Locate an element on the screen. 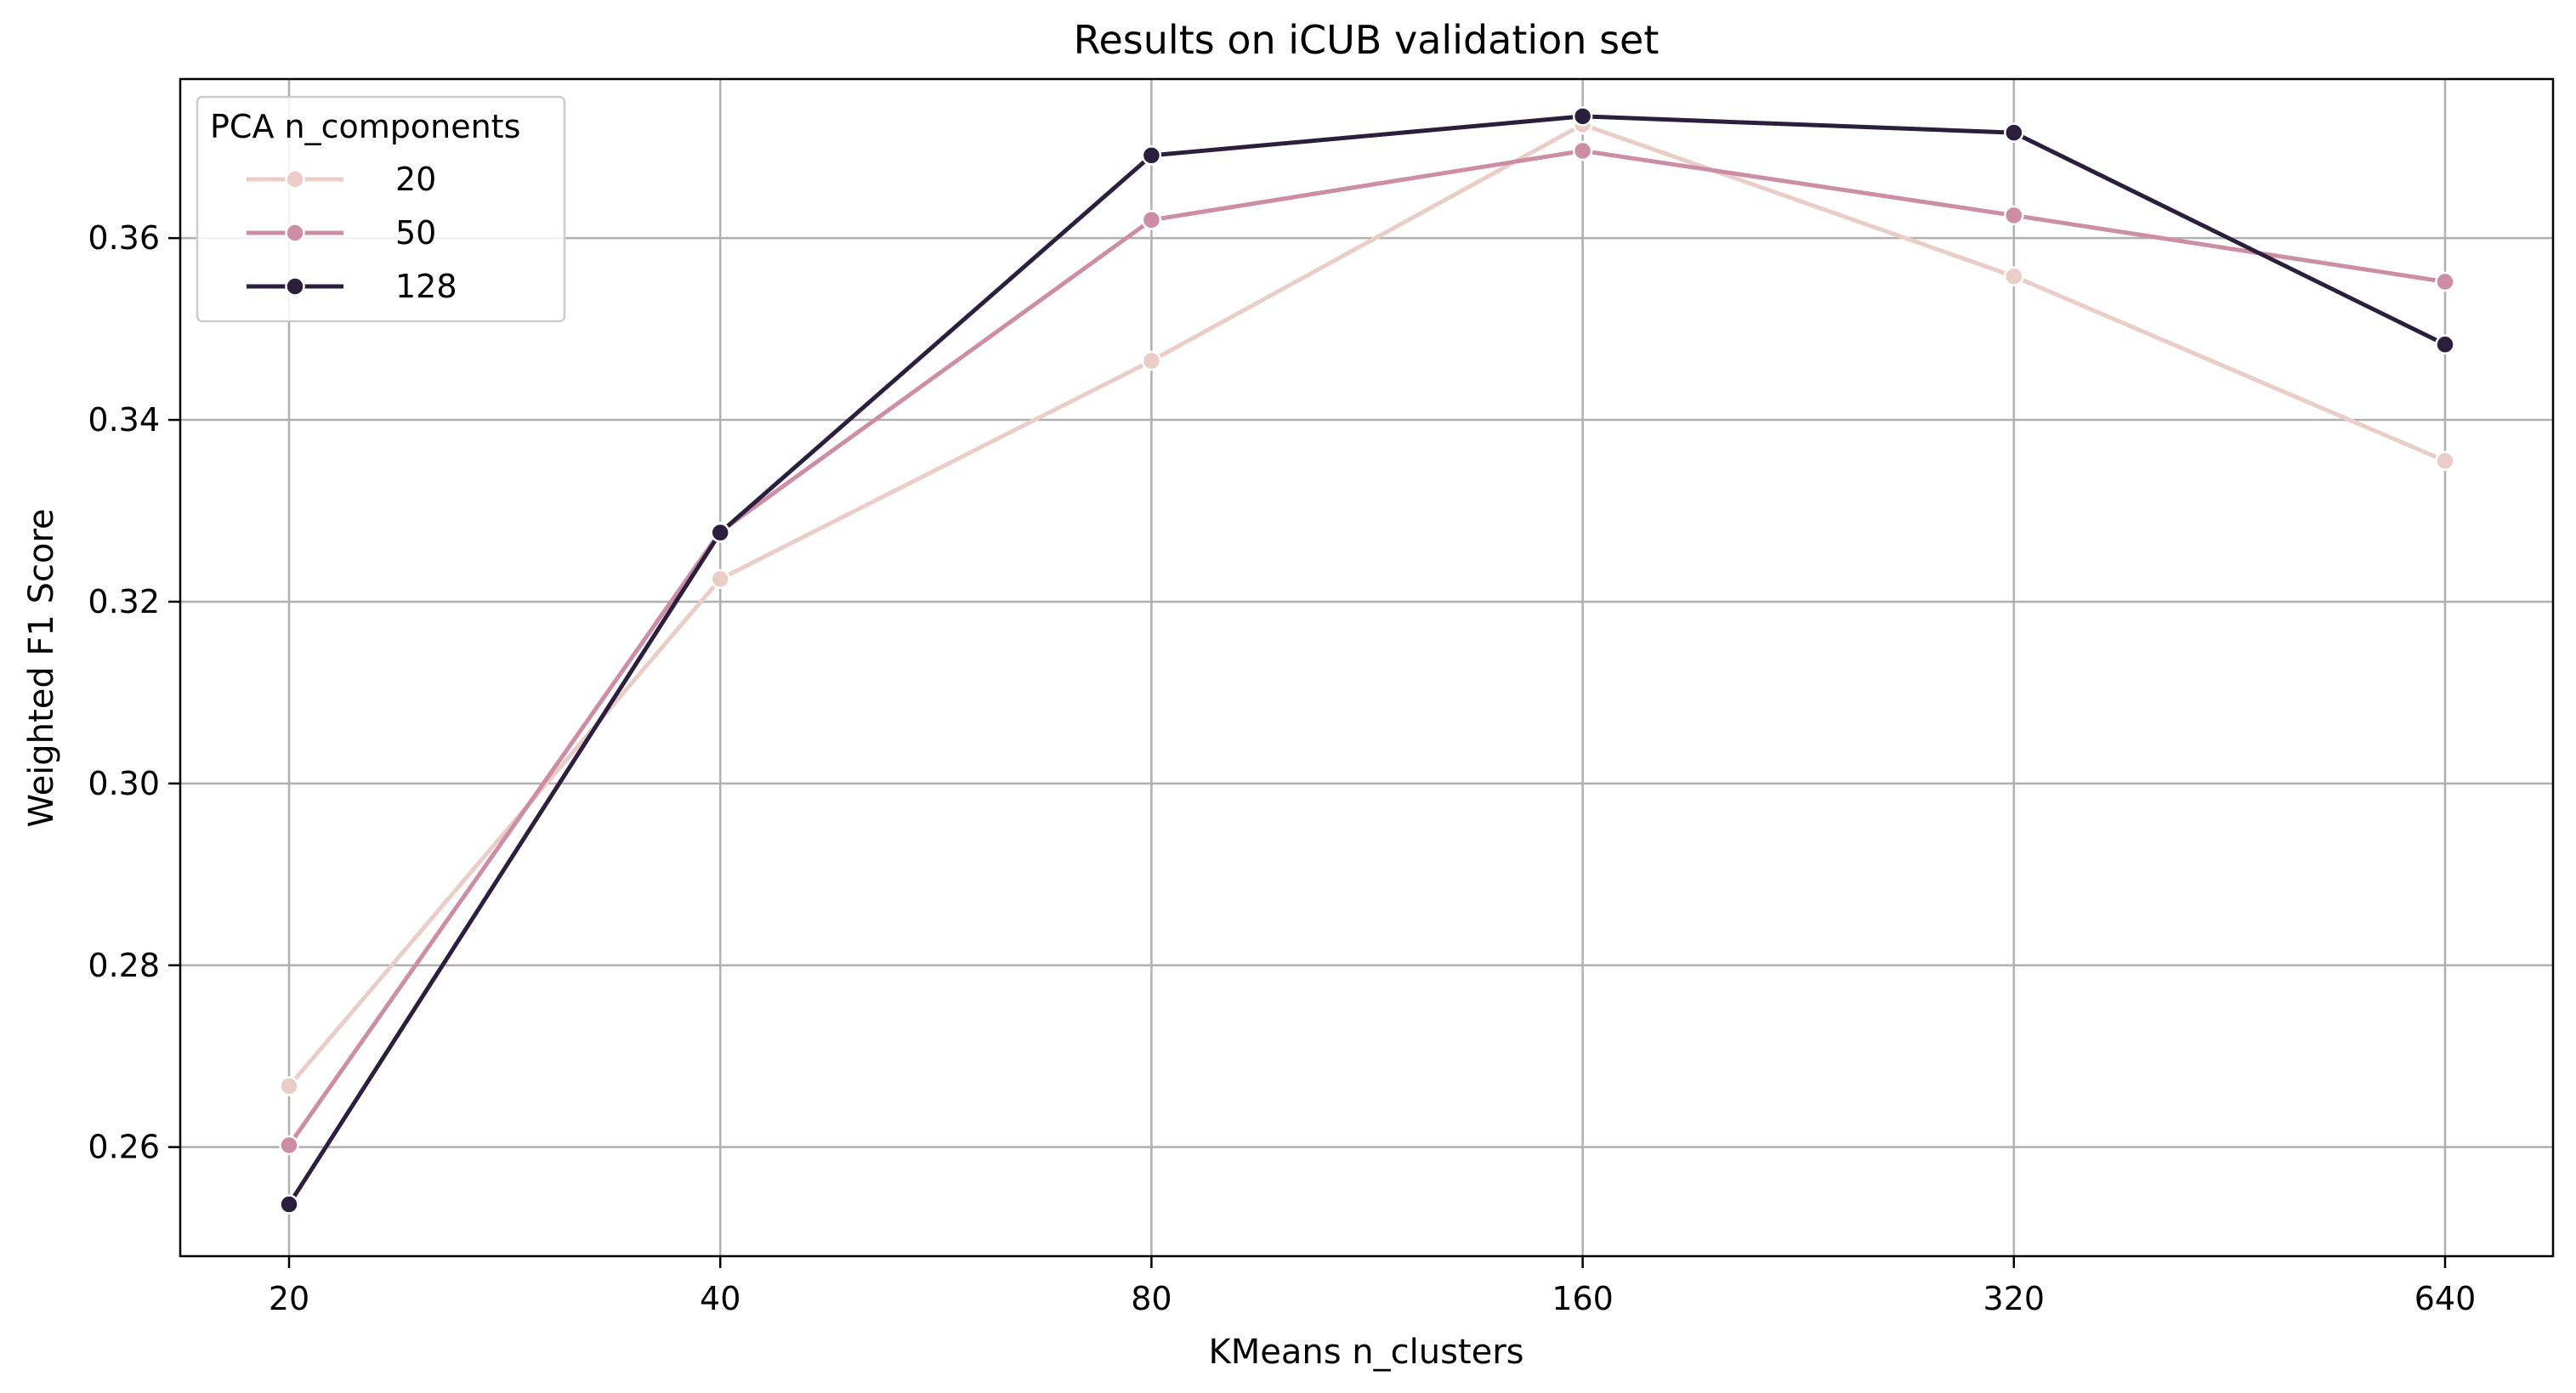 This screenshot has height=1393, width=2576. legend-label: 128 is located at coordinates (426, 286).